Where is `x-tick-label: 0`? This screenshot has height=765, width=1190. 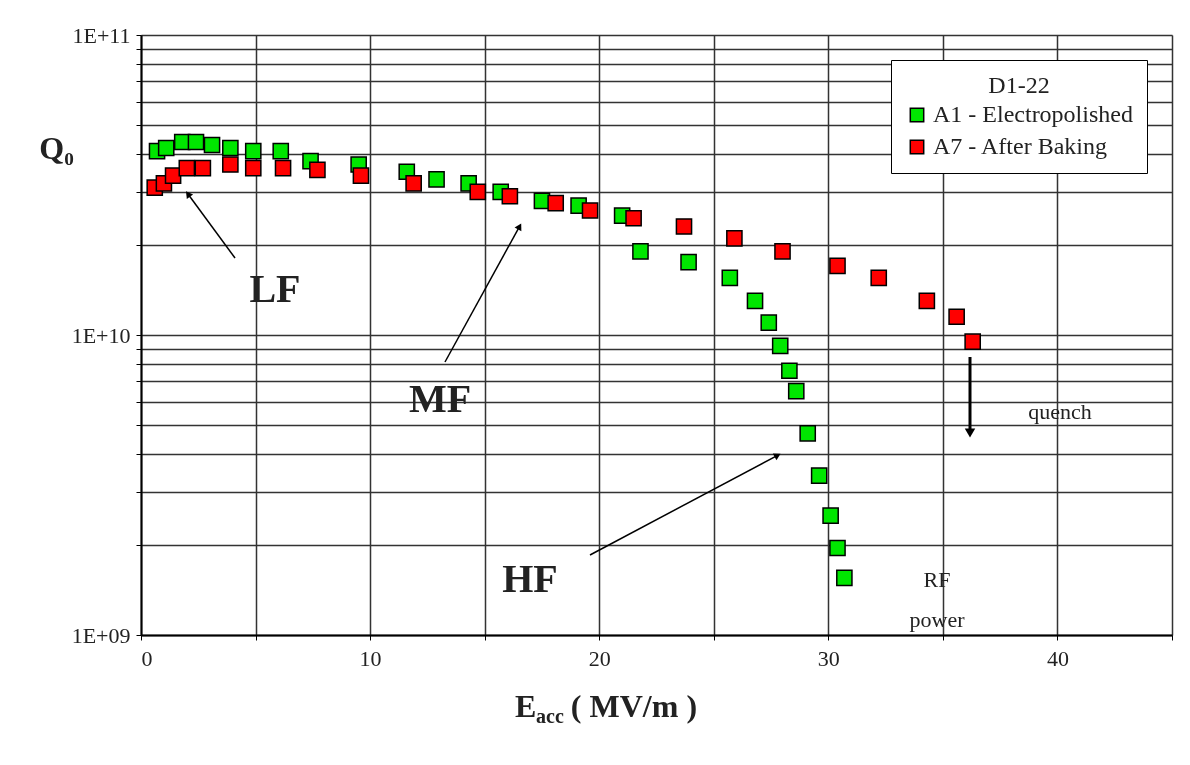 x-tick-label: 0 is located at coordinates (147, 658).